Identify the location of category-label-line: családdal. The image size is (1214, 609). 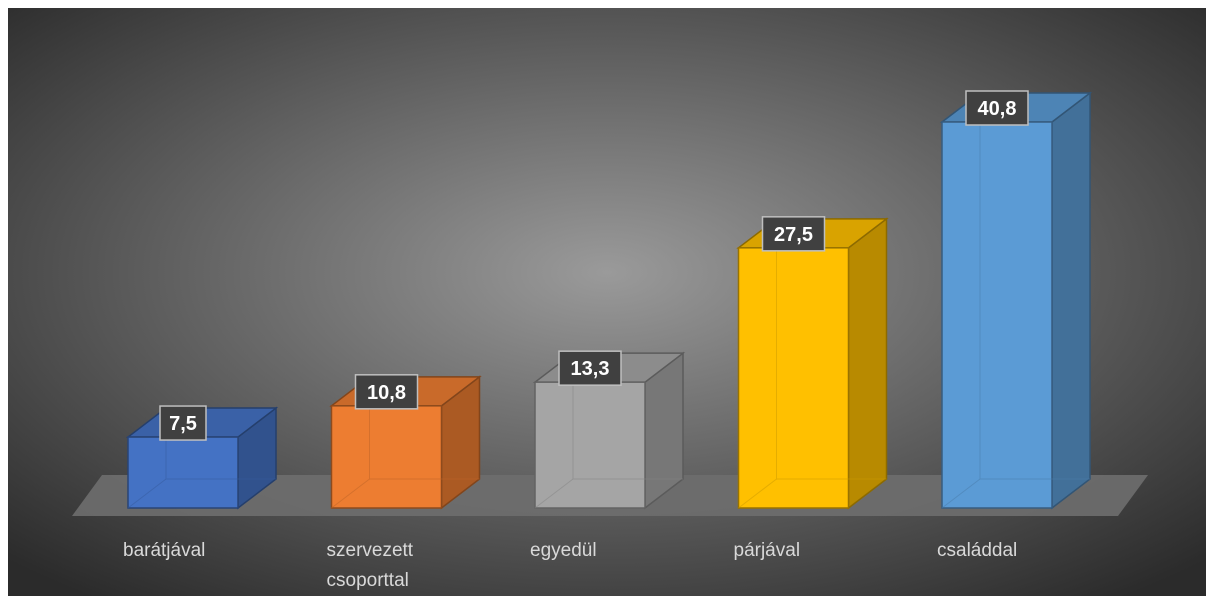
(977, 550).